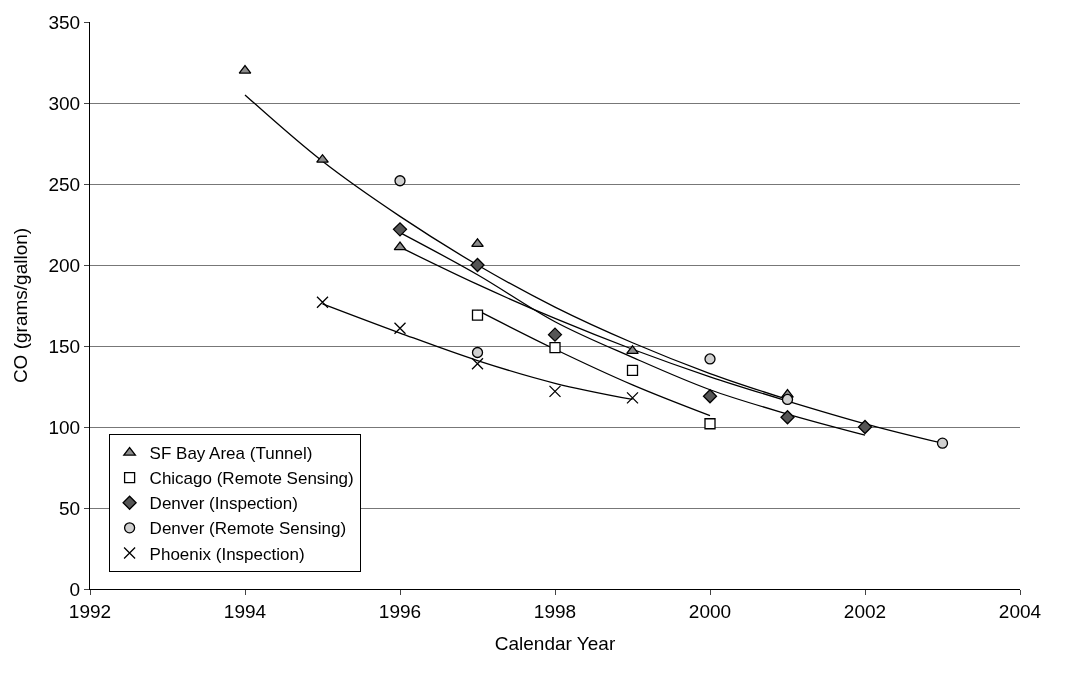 The image size is (1075, 679). Describe the element at coordinates (251, 479) in the screenshot. I see `legend-label: Chicago (Remote Sensing)` at that location.